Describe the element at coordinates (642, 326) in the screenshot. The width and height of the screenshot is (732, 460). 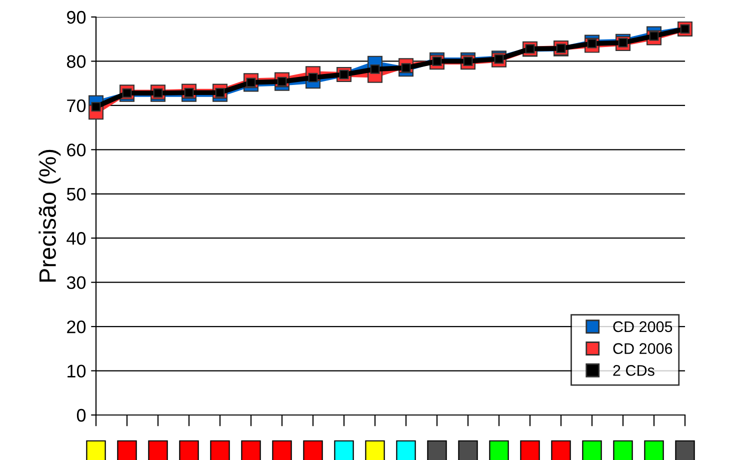
I see `legend-label: CD 2005` at that location.